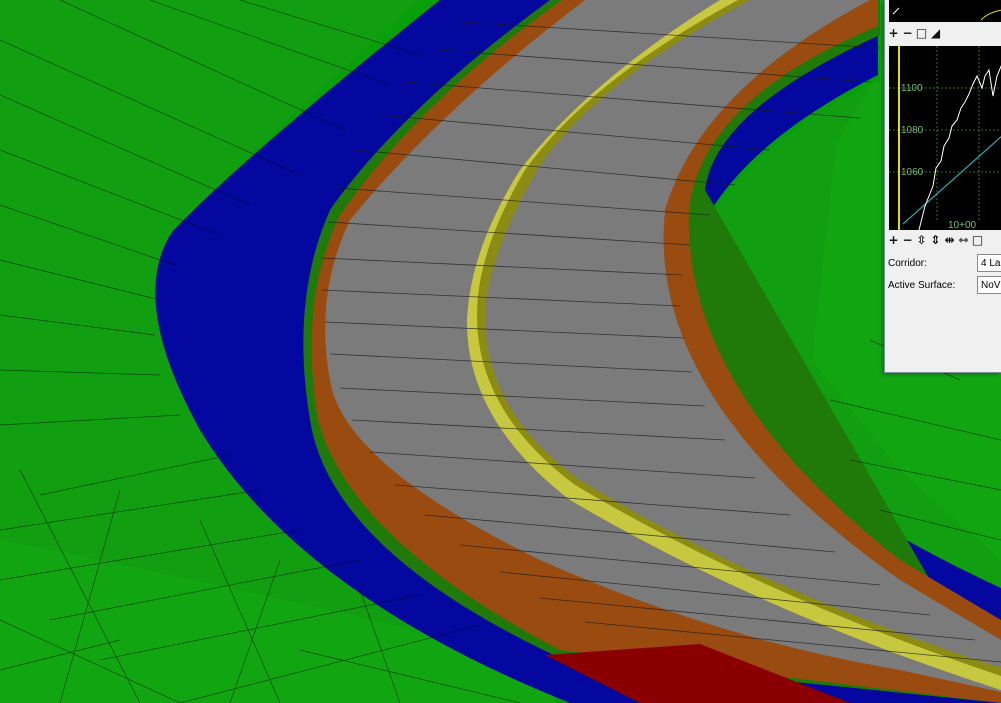  I want to click on elevation-tick-1080: 1080, so click(912, 130).